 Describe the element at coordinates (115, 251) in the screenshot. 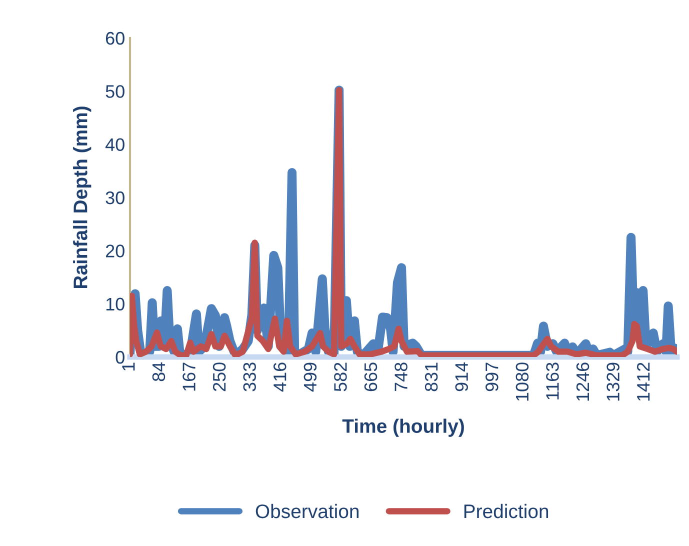

I see `y-tick-label: 20` at that location.